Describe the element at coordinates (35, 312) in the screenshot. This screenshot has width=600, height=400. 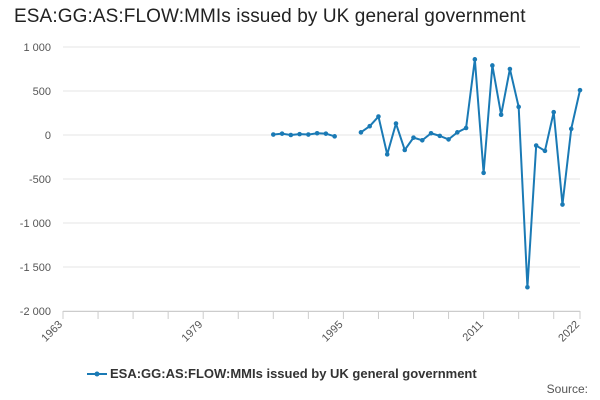
I see `y-tick-label: -2 000` at that location.